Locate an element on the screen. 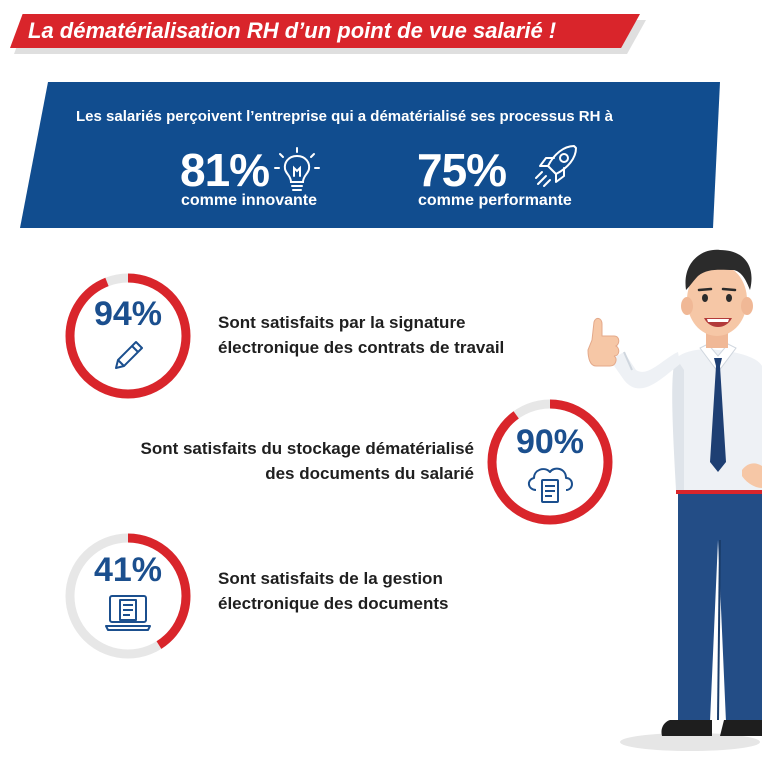 The image size is (762, 757). rocket-icon is located at coordinates (557, 166).